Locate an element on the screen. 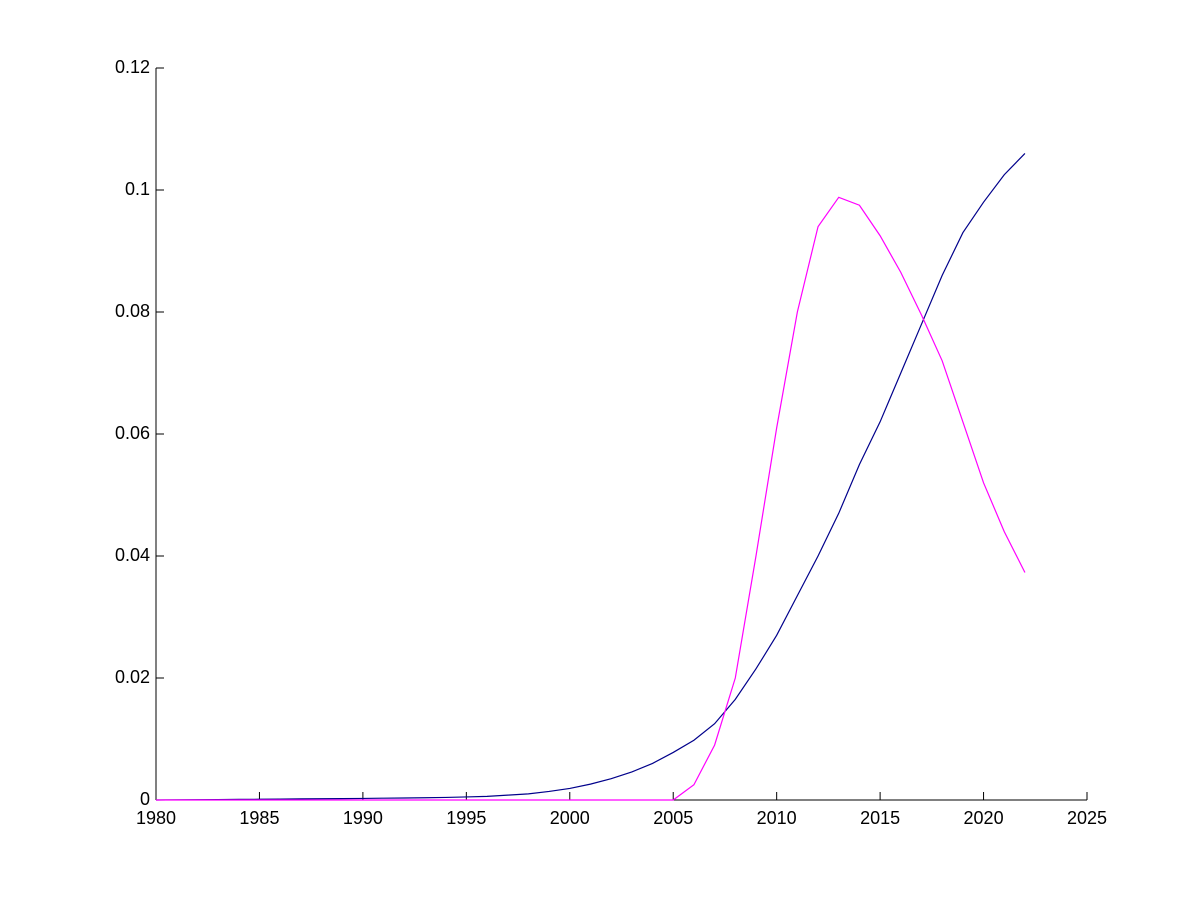  x-tick-label: 1985 is located at coordinates (259, 818).